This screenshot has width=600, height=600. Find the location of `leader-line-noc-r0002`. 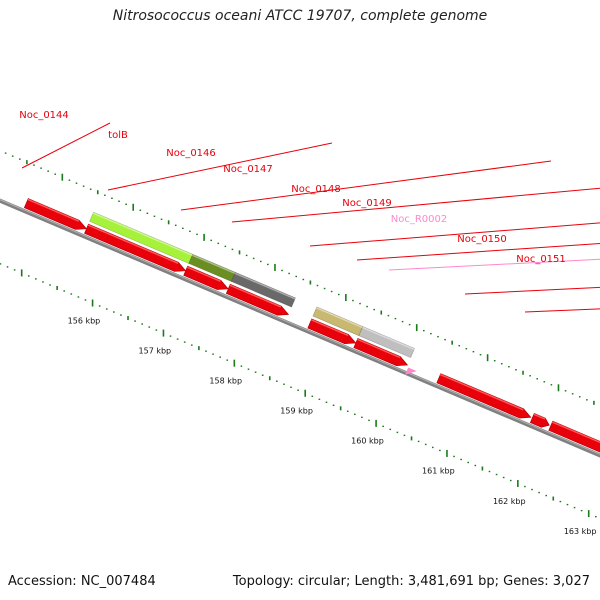

leader-line-noc-r0002 is located at coordinates (494, 264).